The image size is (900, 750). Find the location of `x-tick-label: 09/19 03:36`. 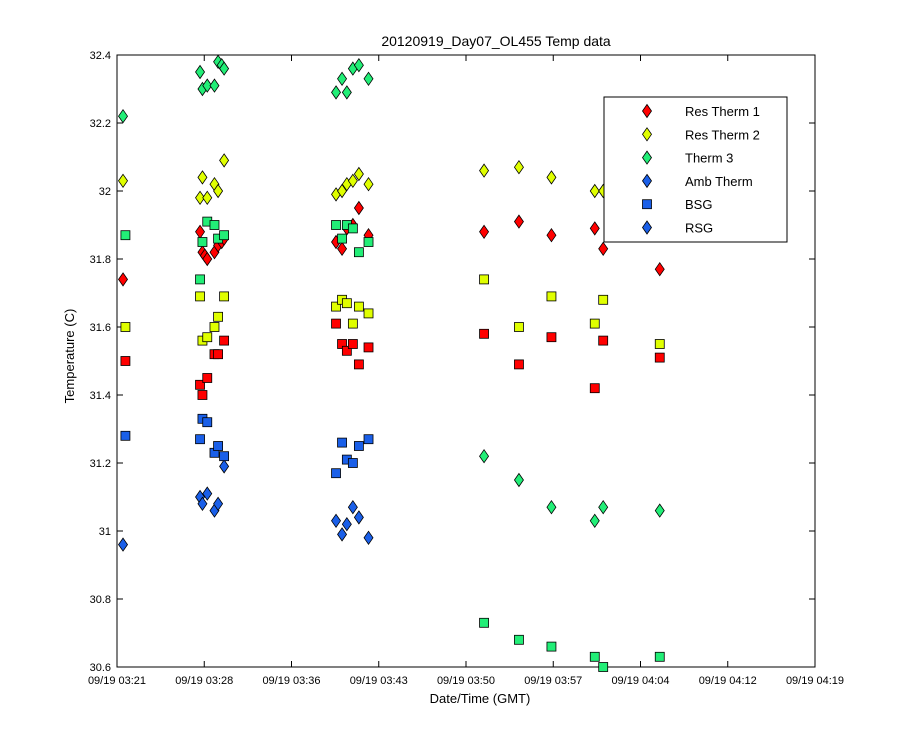

x-tick-label: 09/19 03:36 is located at coordinates (291, 681).